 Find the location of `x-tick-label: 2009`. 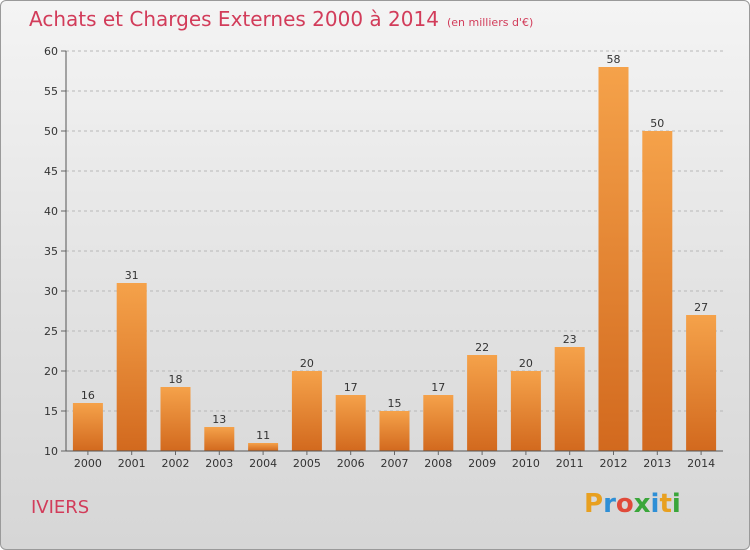

x-tick-label: 2009 is located at coordinates (482, 463).